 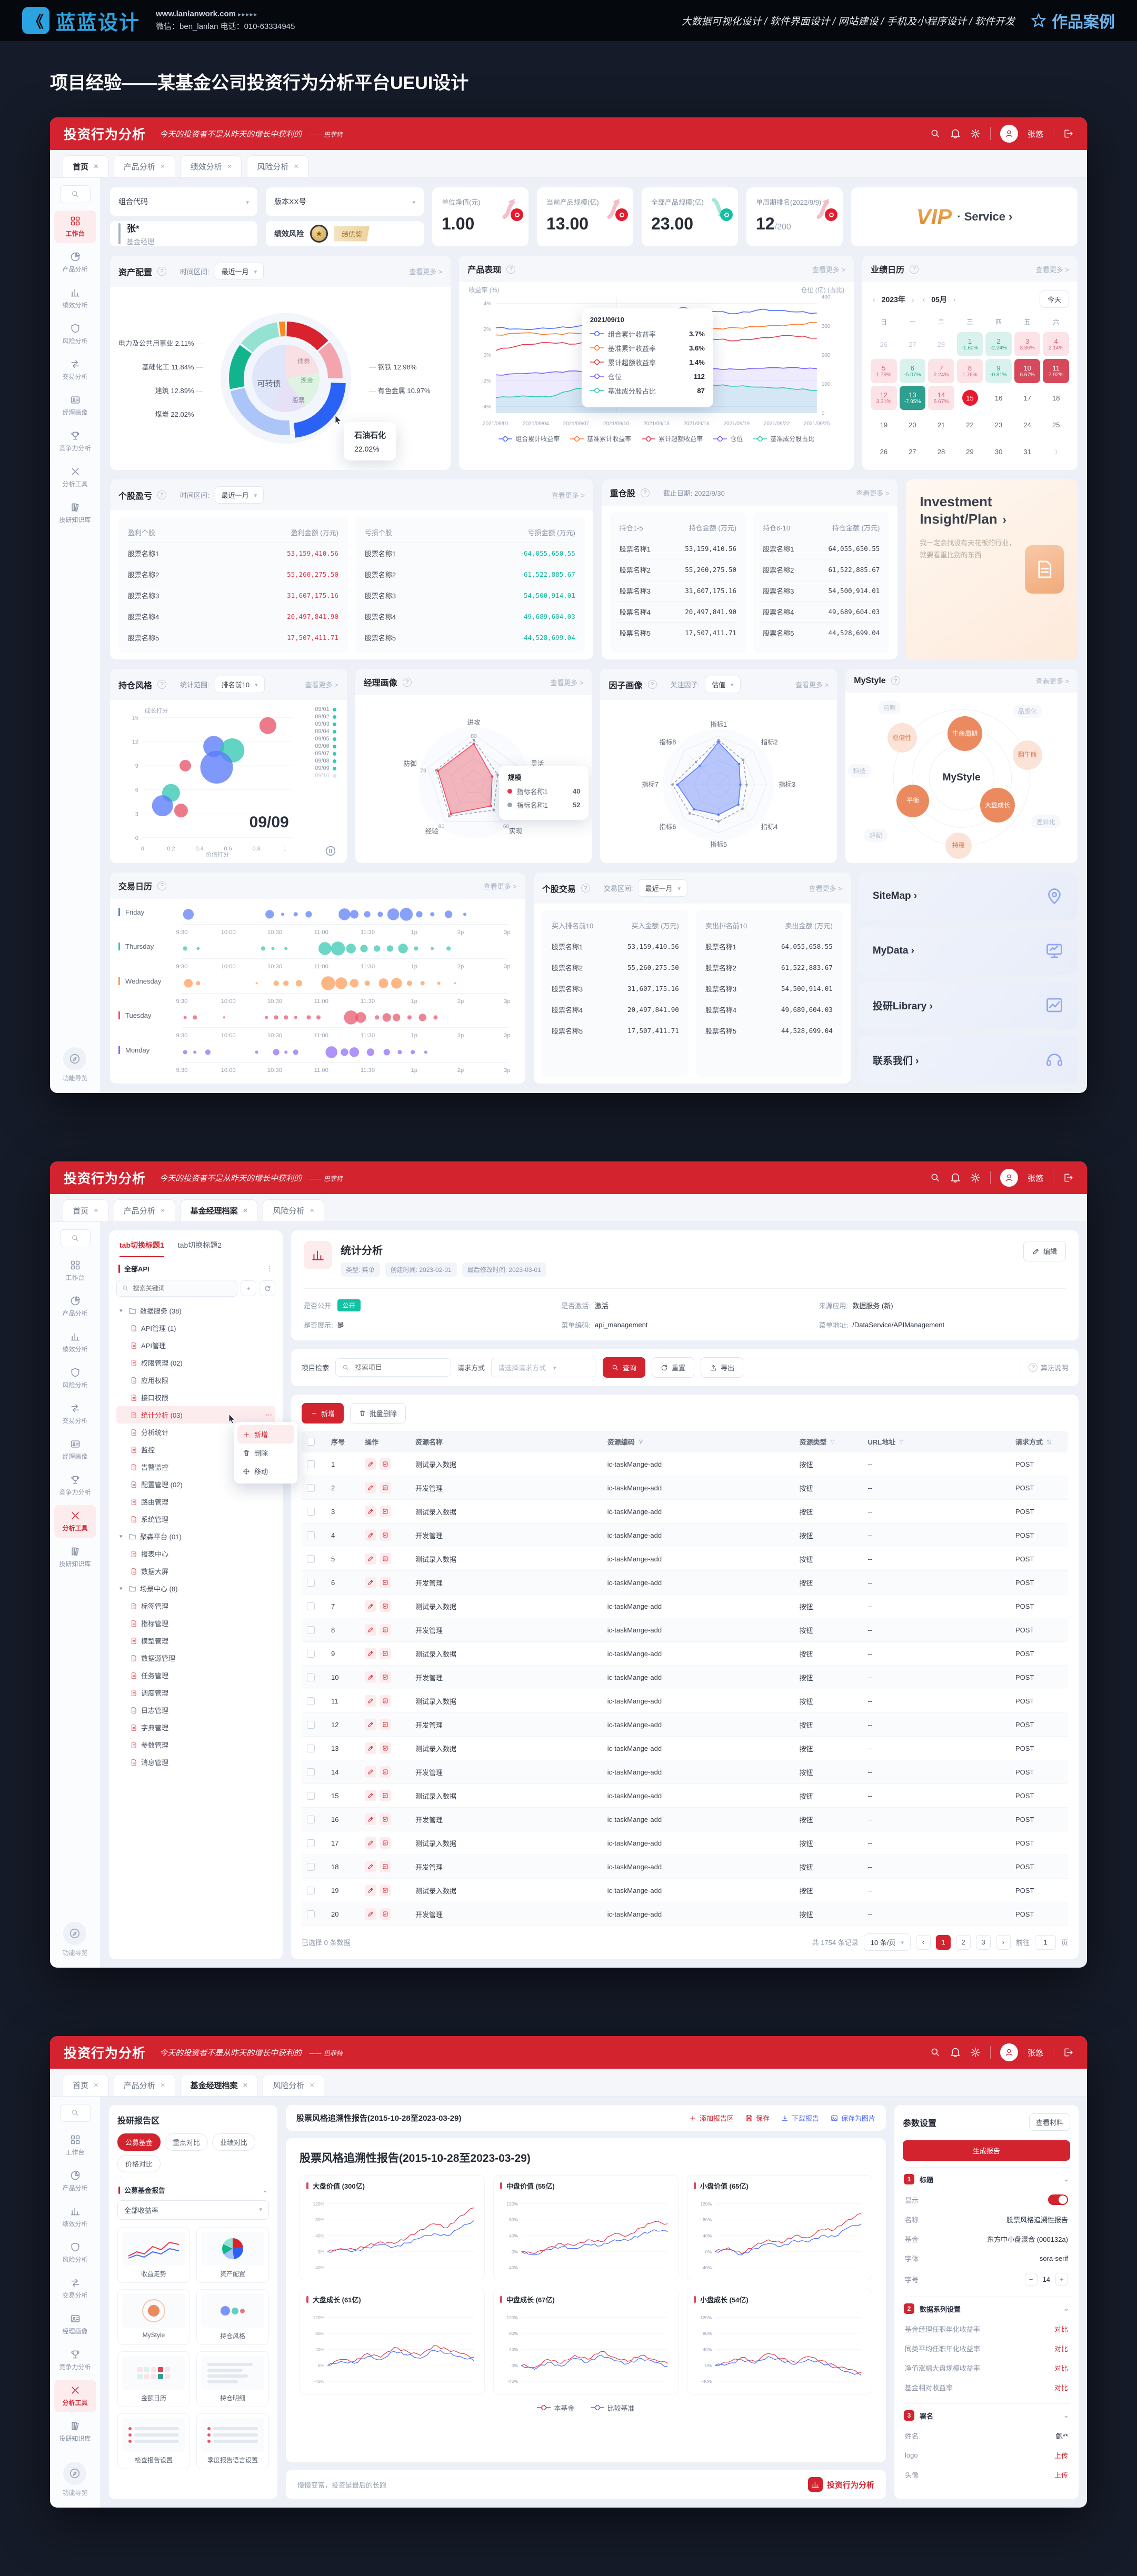 What do you see at coordinates (983, 1942) in the screenshot?
I see `page-3: 3` at bounding box center [983, 1942].